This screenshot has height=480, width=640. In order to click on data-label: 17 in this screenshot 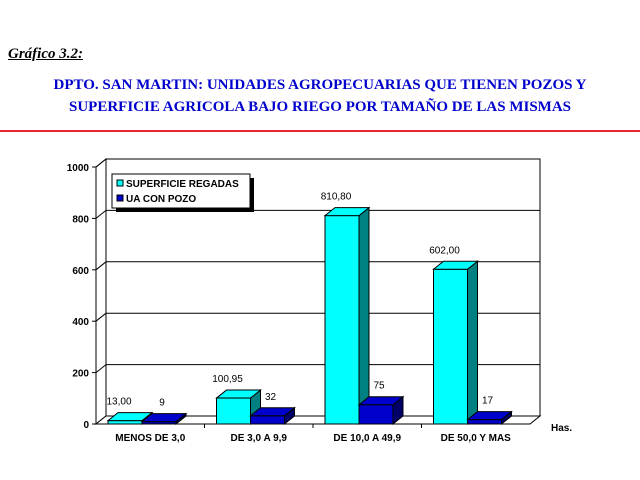, I will do `click(488, 401)`.